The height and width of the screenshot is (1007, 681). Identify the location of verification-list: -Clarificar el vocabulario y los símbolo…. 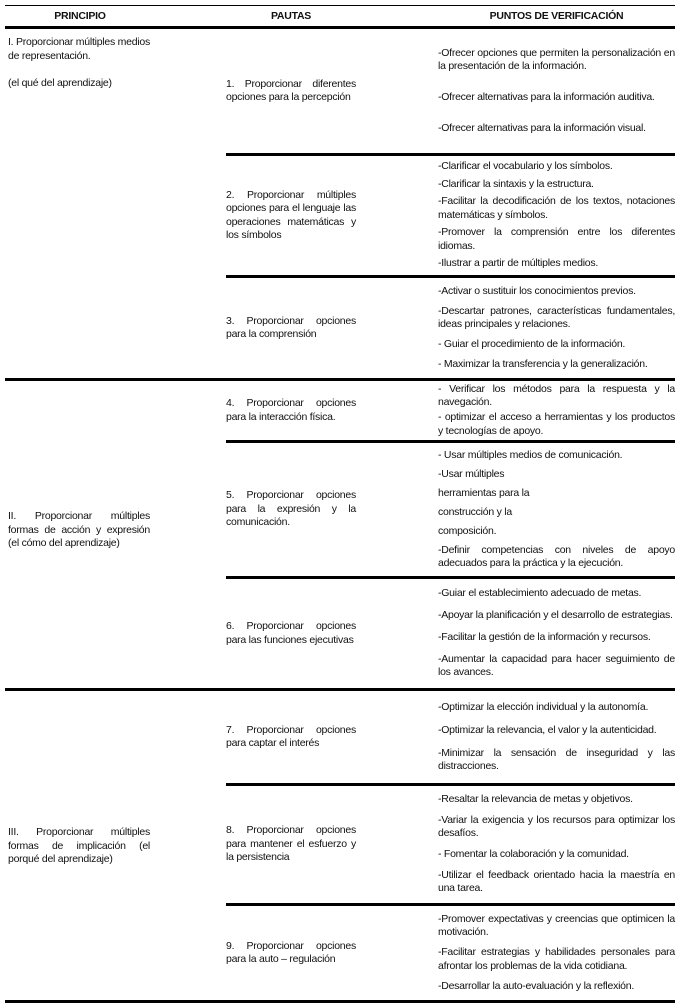
(556, 215).